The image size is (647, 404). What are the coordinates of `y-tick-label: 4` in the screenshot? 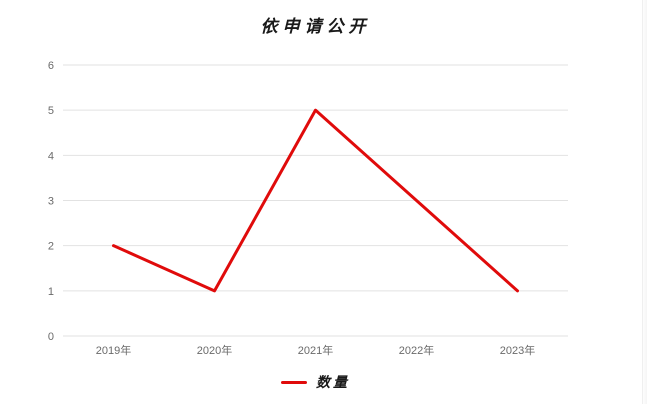 It's located at (51, 156).